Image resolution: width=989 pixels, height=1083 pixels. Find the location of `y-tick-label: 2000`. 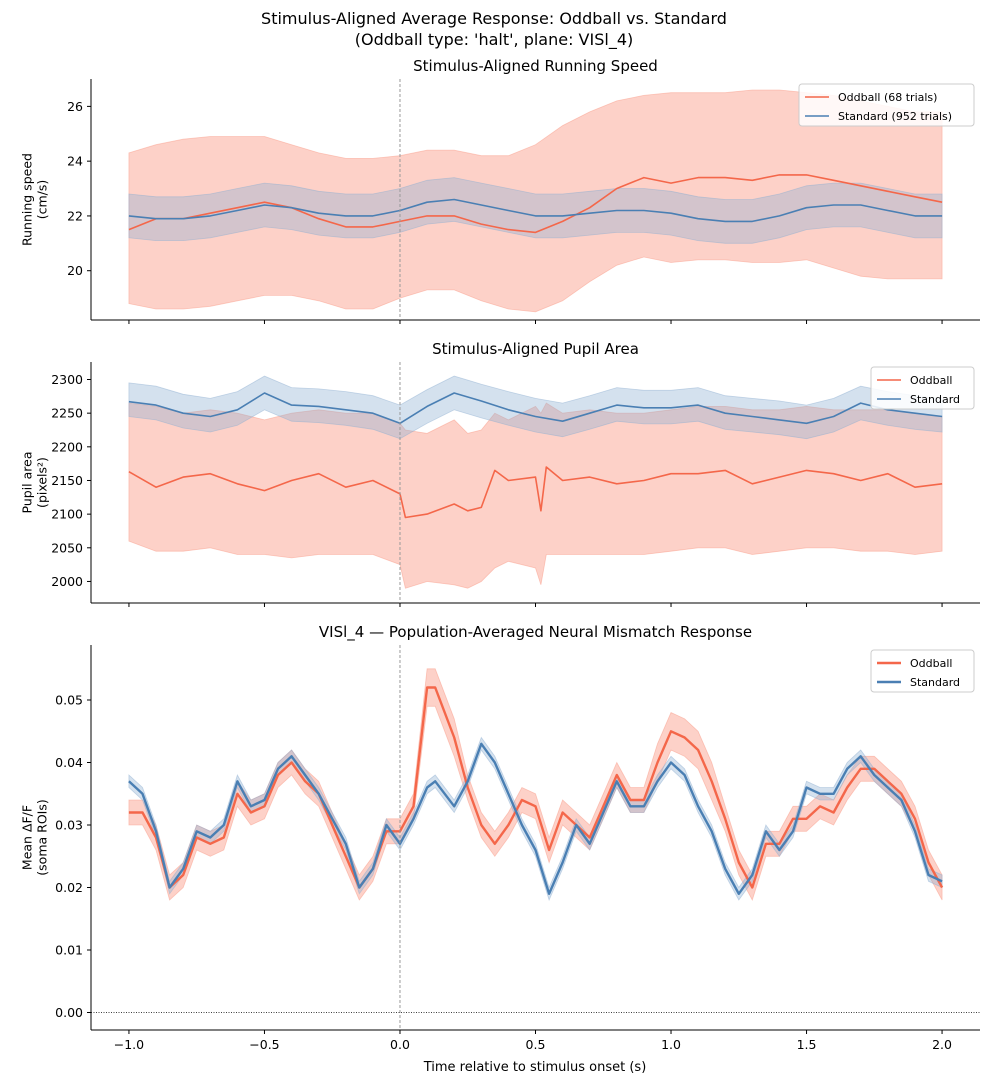

y-tick-label: 2000 is located at coordinates (67, 581).